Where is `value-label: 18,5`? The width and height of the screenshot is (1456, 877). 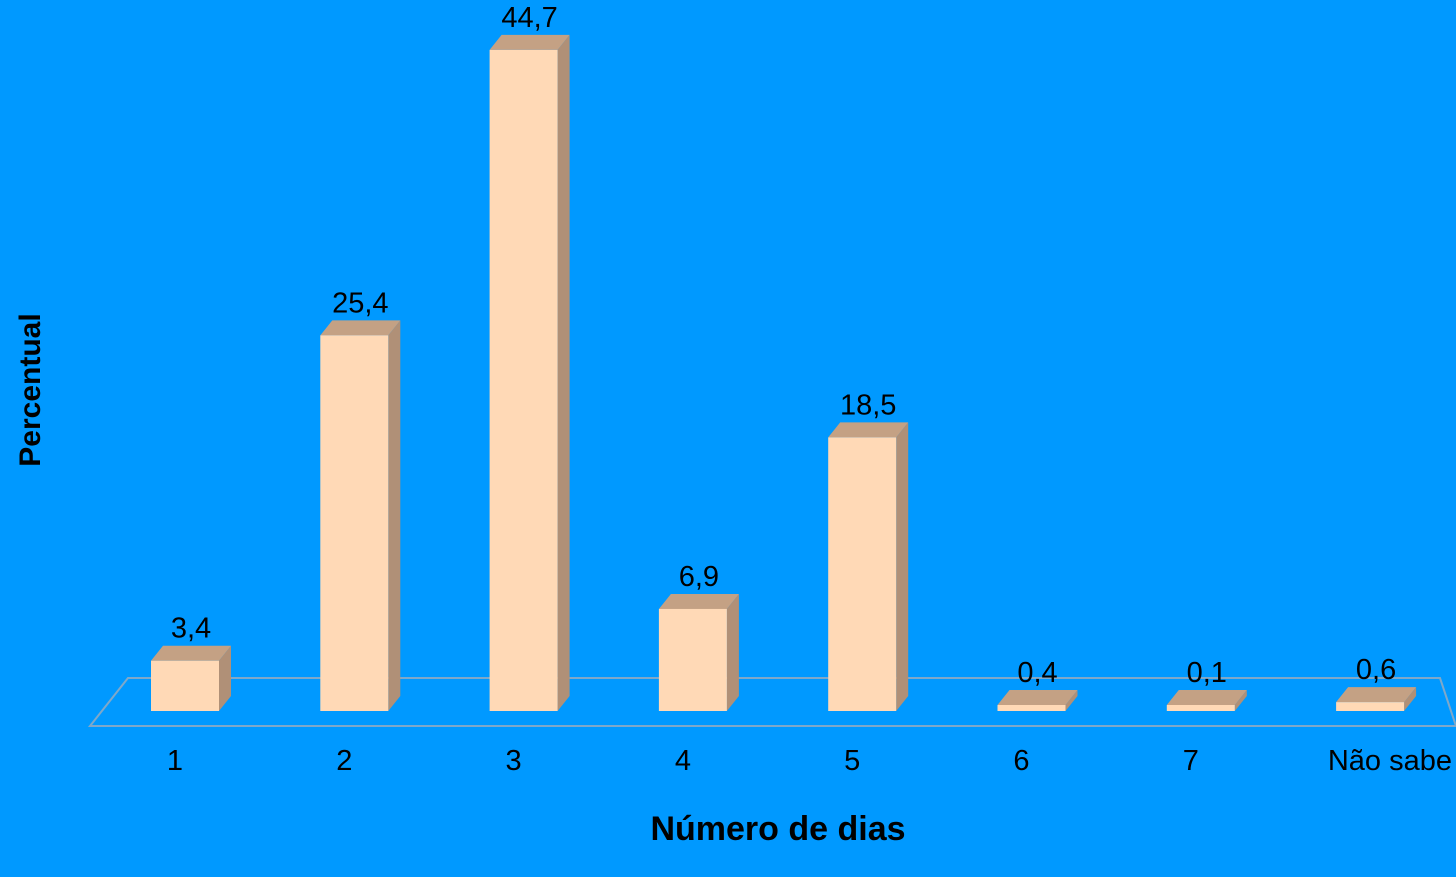
value-label: 18,5 is located at coordinates (868, 405).